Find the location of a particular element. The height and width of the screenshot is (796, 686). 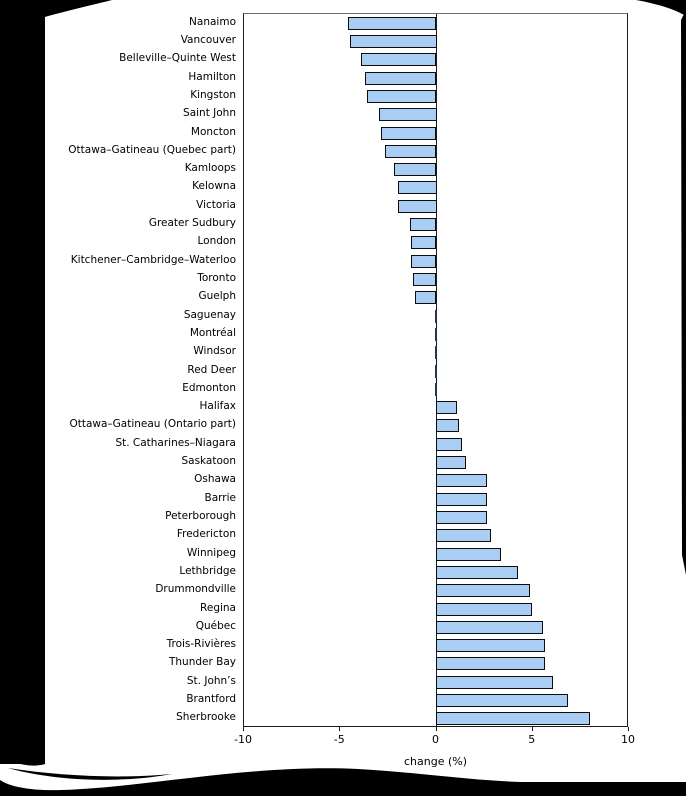

category-label: Halifax is located at coordinates (217, 406).